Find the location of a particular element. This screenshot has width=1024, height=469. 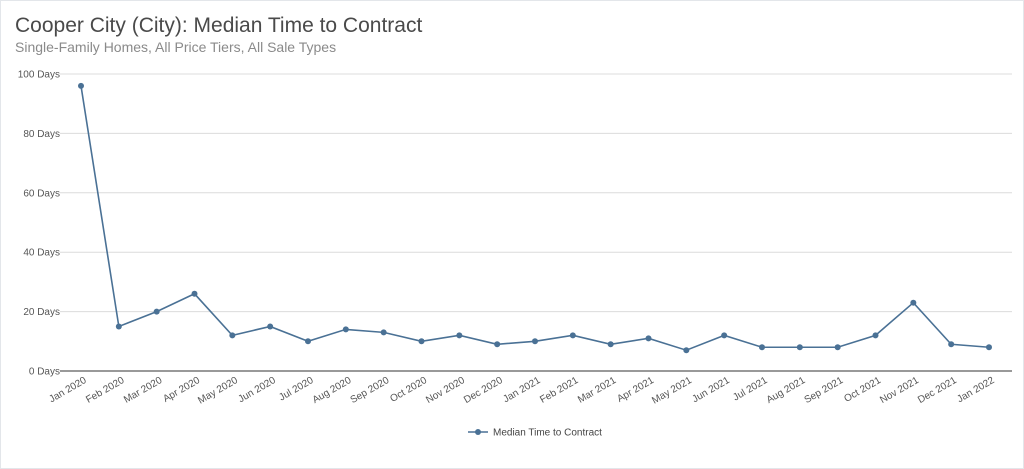

y-tick-label: 40 Days is located at coordinates (41, 253).